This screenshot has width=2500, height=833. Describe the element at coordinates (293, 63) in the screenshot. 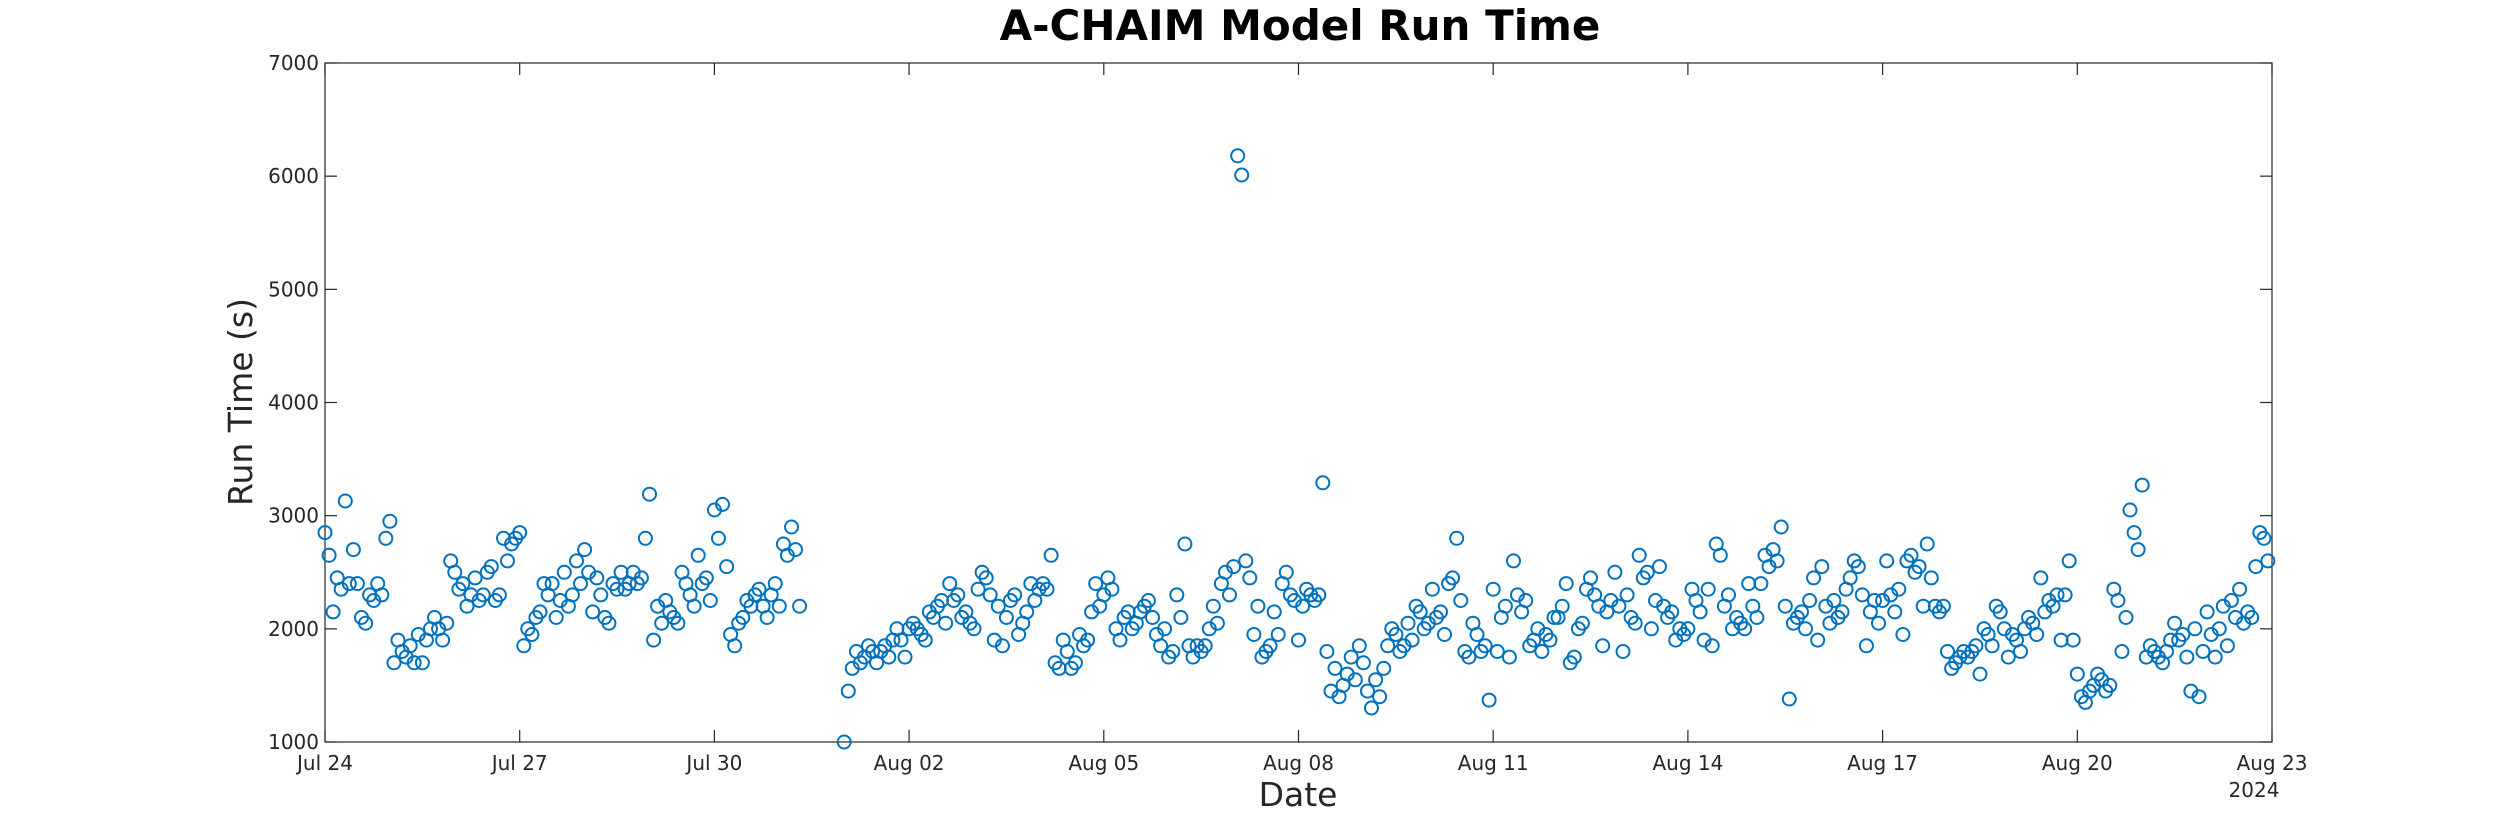

I see `y-tick-label: 7000` at that location.